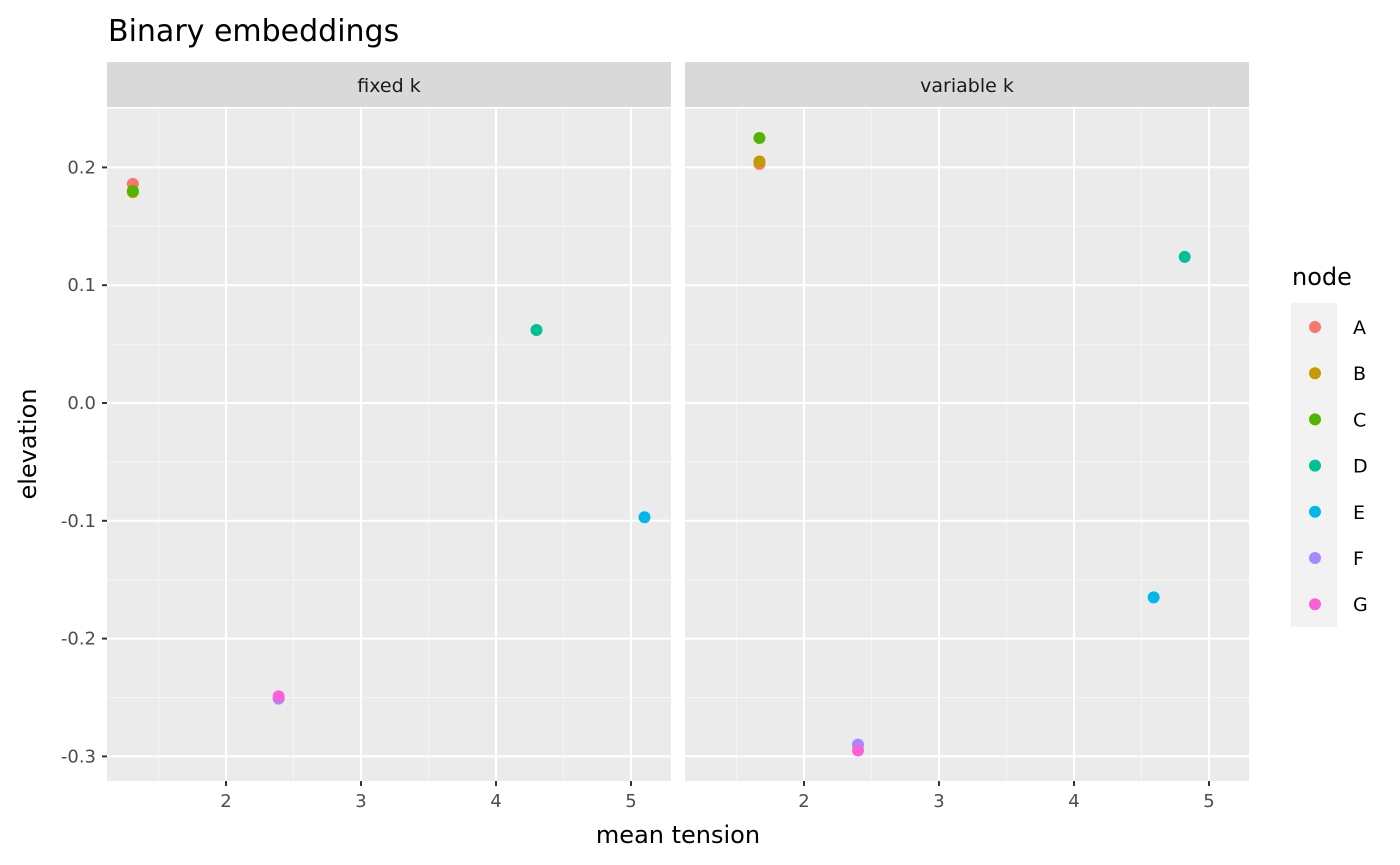 This screenshot has height=865, width=1400. Describe the element at coordinates (81, 285) in the screenshot. I see `y-tick-label: 0.1` at that location.